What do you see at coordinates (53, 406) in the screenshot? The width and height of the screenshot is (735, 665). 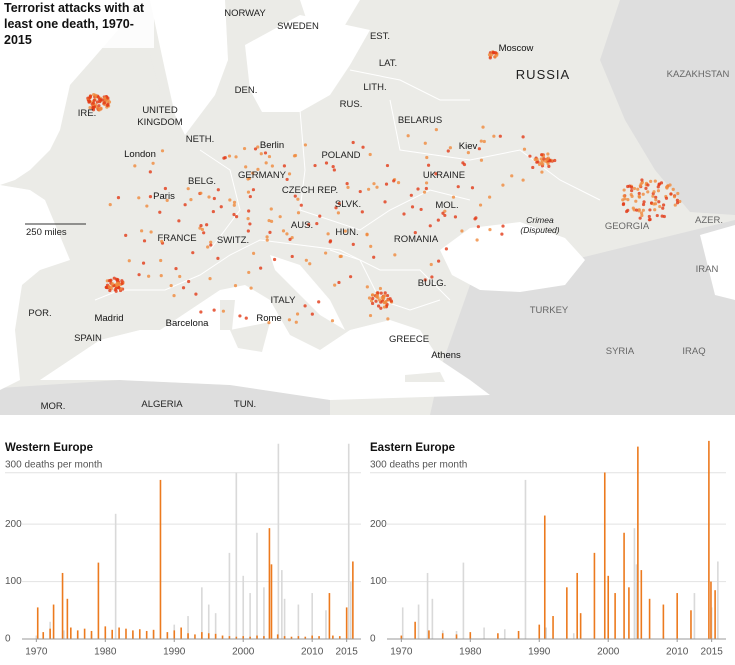 I see `map-label: MOR.` at bounding box center [53, 406].